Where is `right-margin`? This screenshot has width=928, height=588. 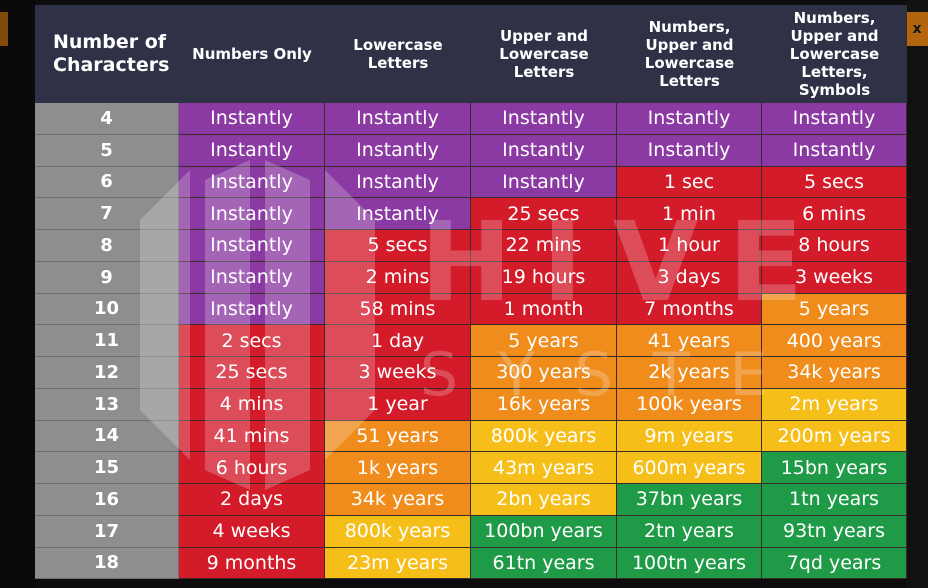 right-margin is located at coordinates (917, 294).